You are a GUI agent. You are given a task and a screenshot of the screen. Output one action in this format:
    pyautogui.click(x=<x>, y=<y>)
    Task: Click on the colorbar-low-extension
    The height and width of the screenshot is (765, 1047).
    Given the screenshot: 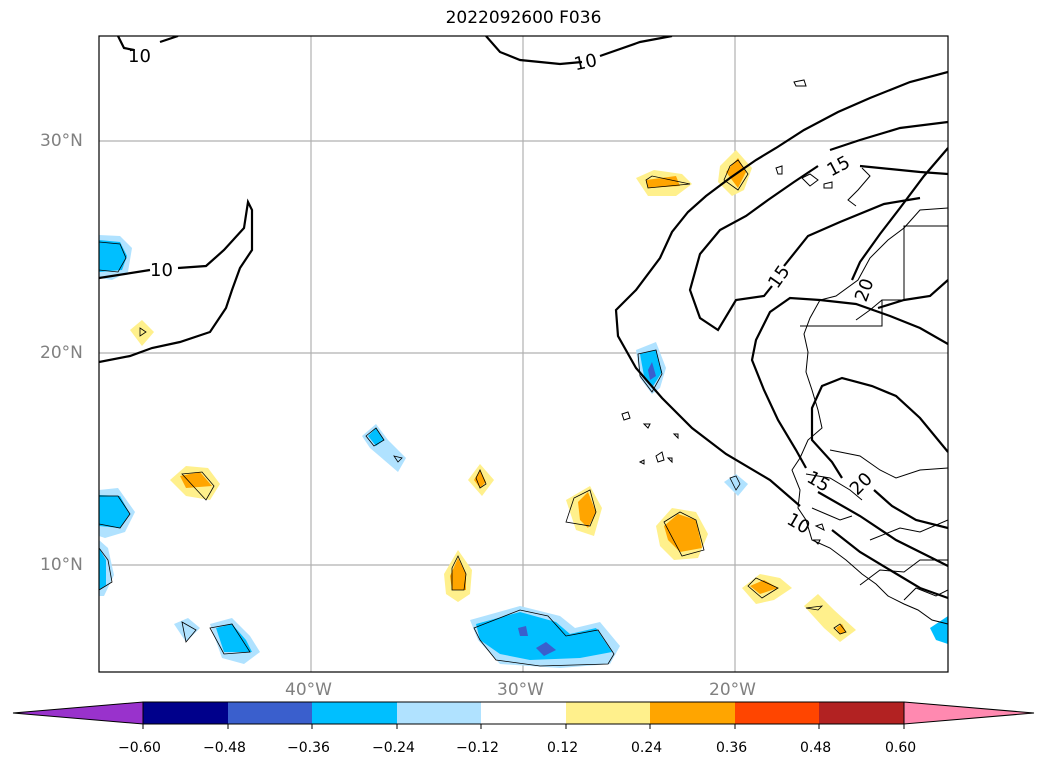 What is the action you would take?
    pyautogui.click(x=78, y=713)
    